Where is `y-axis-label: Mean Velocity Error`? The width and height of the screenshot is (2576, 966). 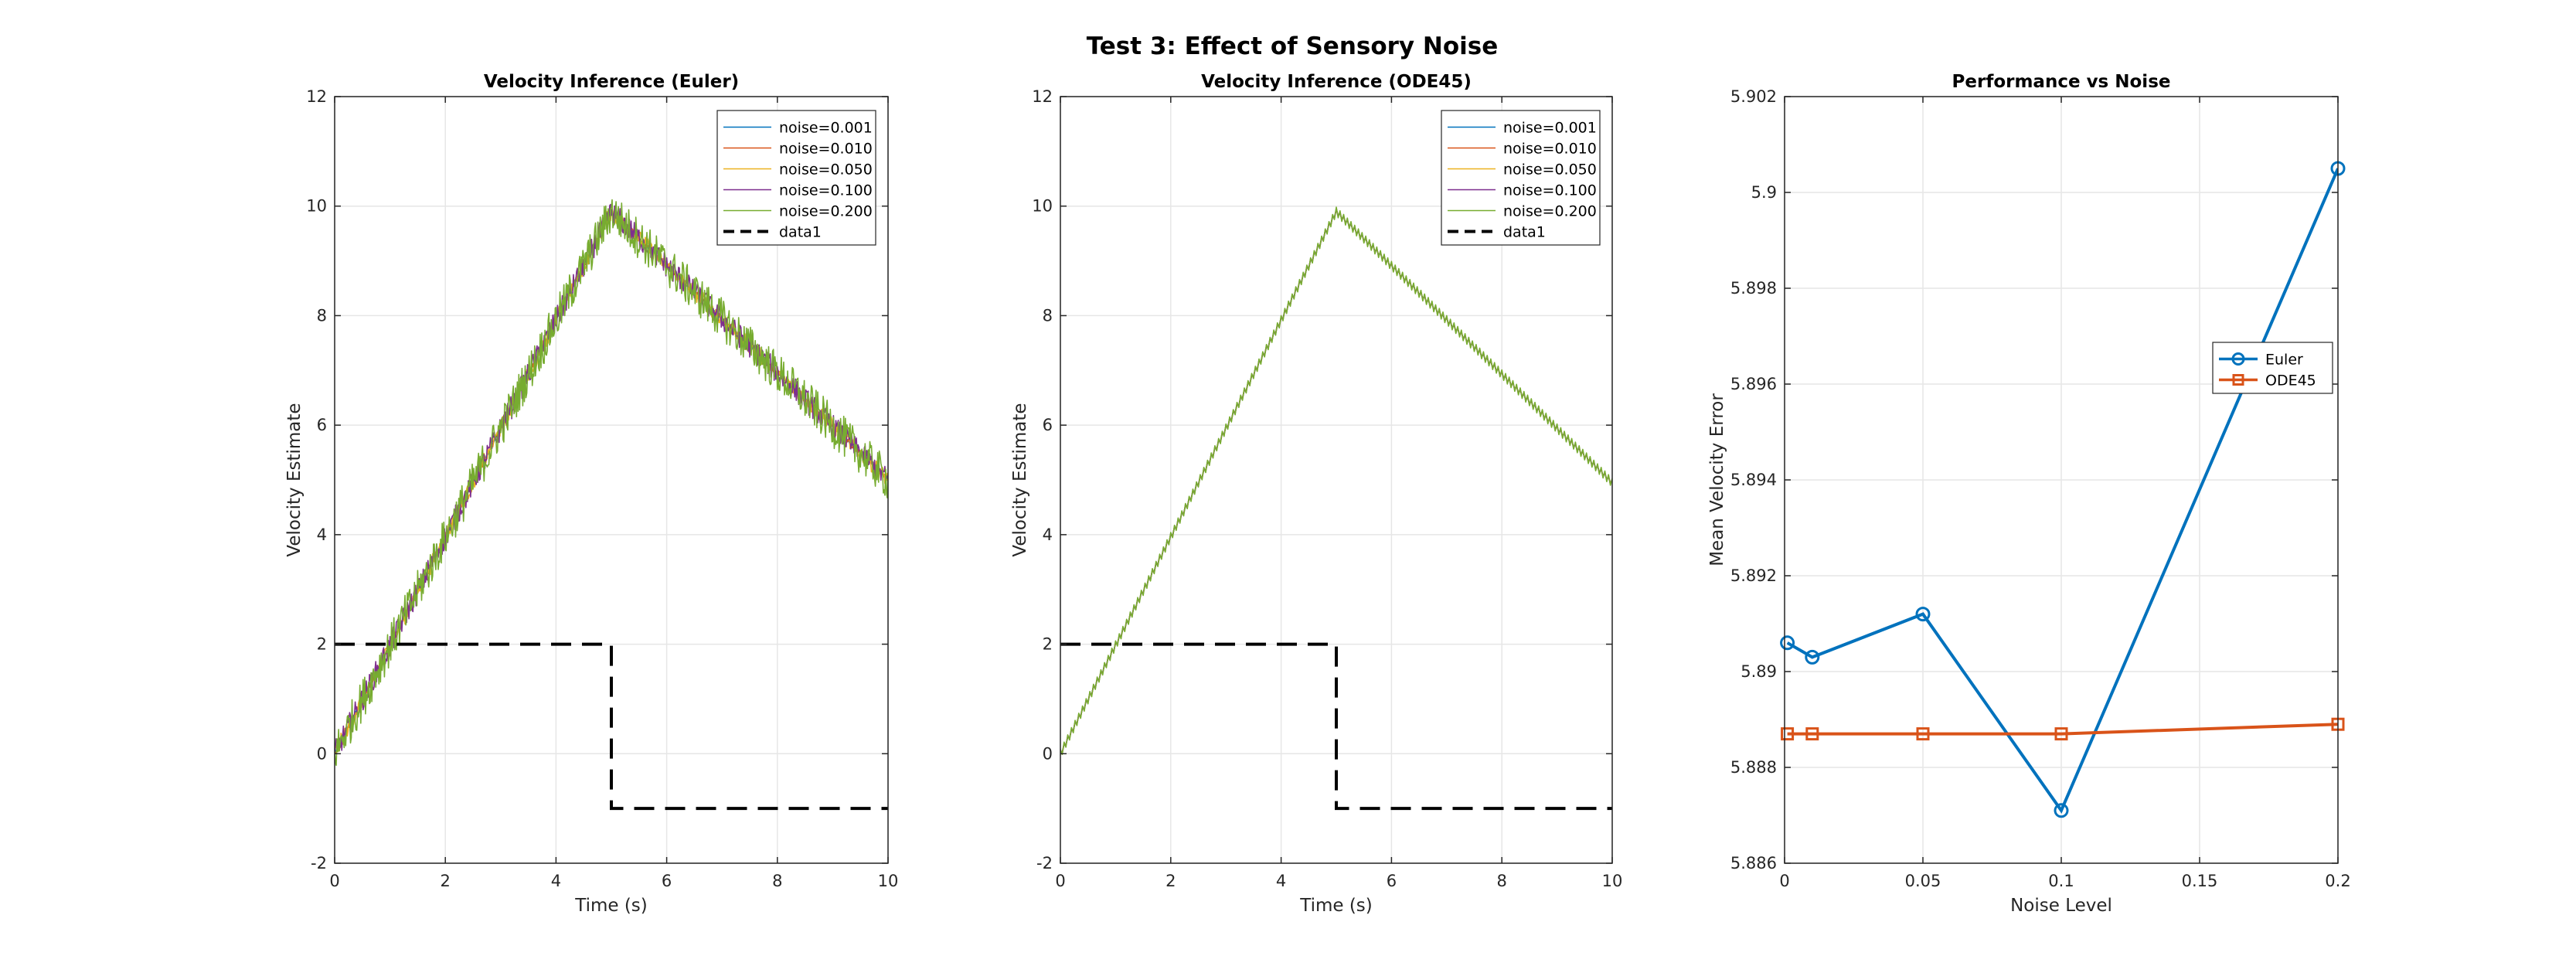 y-axis-label: Mean Velocity Error is located at coordinates (1717, 479).